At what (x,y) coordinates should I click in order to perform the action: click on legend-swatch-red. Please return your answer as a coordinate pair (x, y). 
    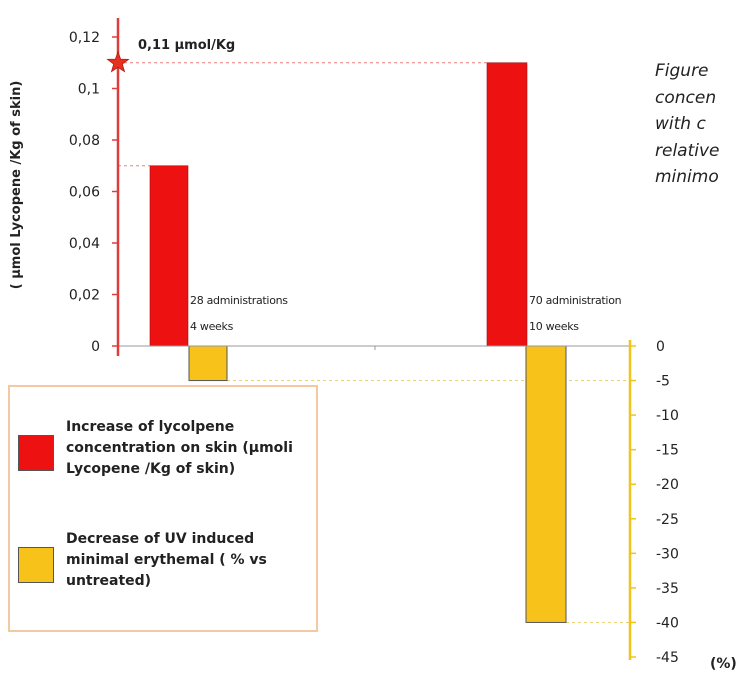
    Looking at the image, I should click on (36, 453).